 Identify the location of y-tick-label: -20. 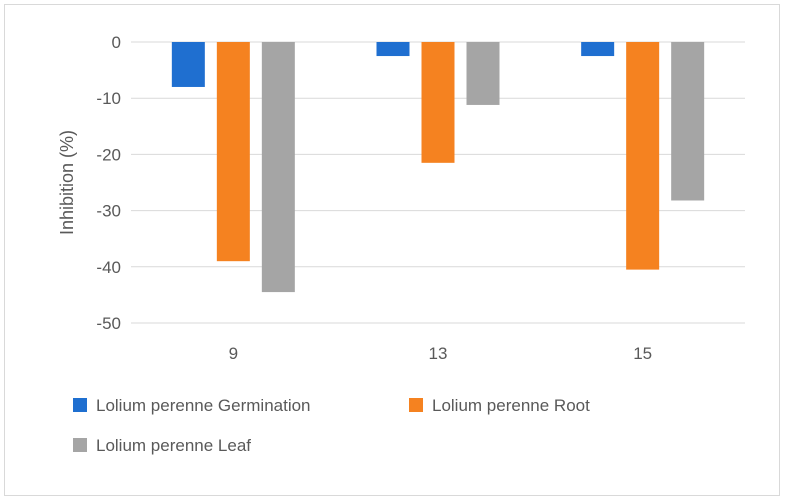
(108, 154).